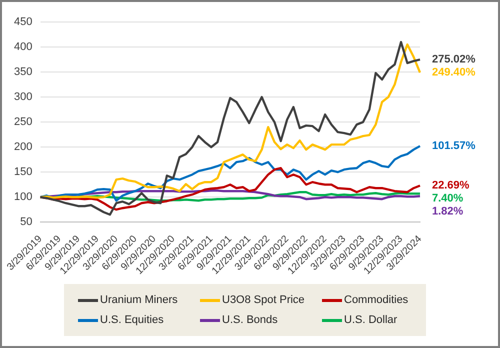 The height and width of the screenshot is (348, 500). Describe the element at coordinates (23, 147) in the screenshot. I see `y-tick-label: 200` at that location.